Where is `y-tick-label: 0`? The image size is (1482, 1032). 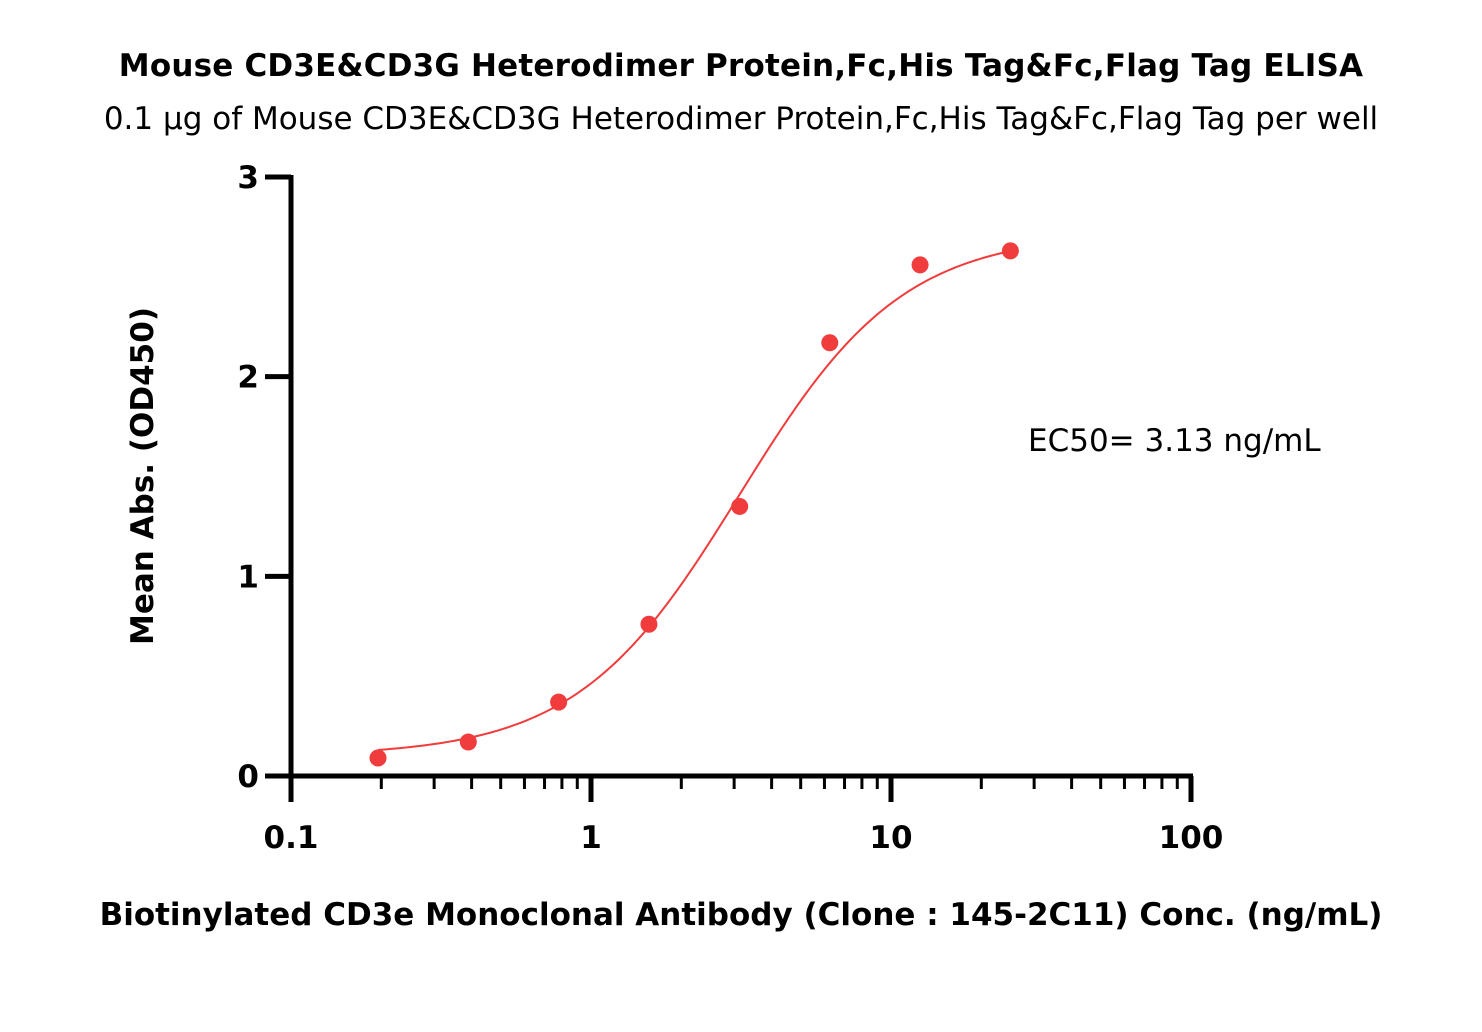
y-tick-label: 0 is located at coordinates (248, 777).